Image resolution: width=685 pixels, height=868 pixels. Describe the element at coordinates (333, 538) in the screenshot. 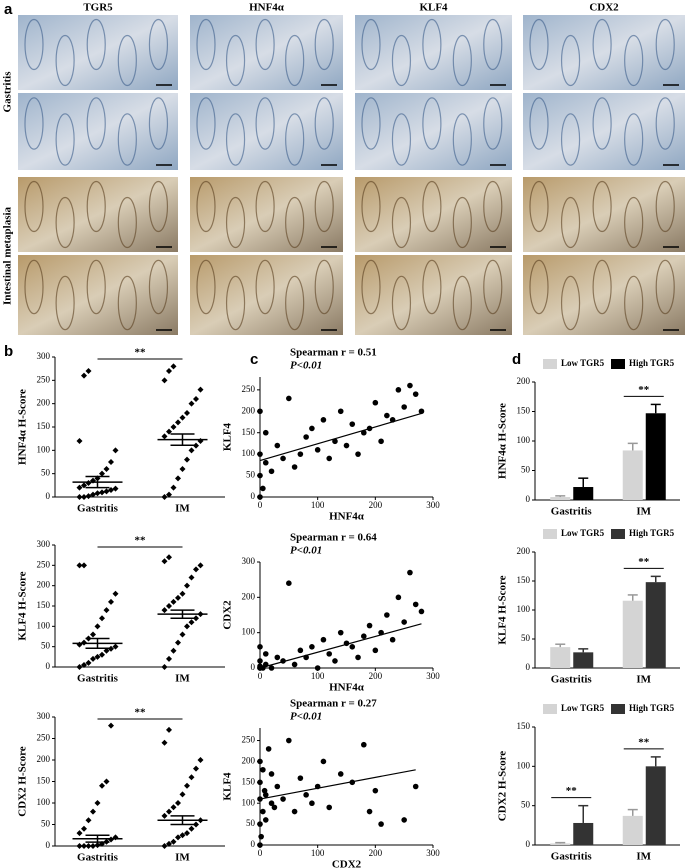

I see `stat-annotation: Spearman r = 0.64` at that location.